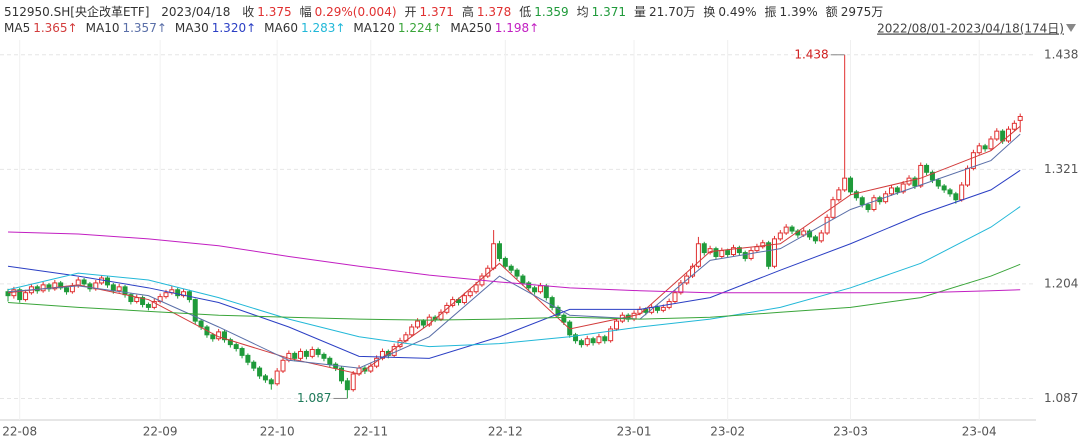  What do you see at coordinates (798, 12) in the screenshot?
I see `field-value: 1.39%` at bounding box center [798, 12].